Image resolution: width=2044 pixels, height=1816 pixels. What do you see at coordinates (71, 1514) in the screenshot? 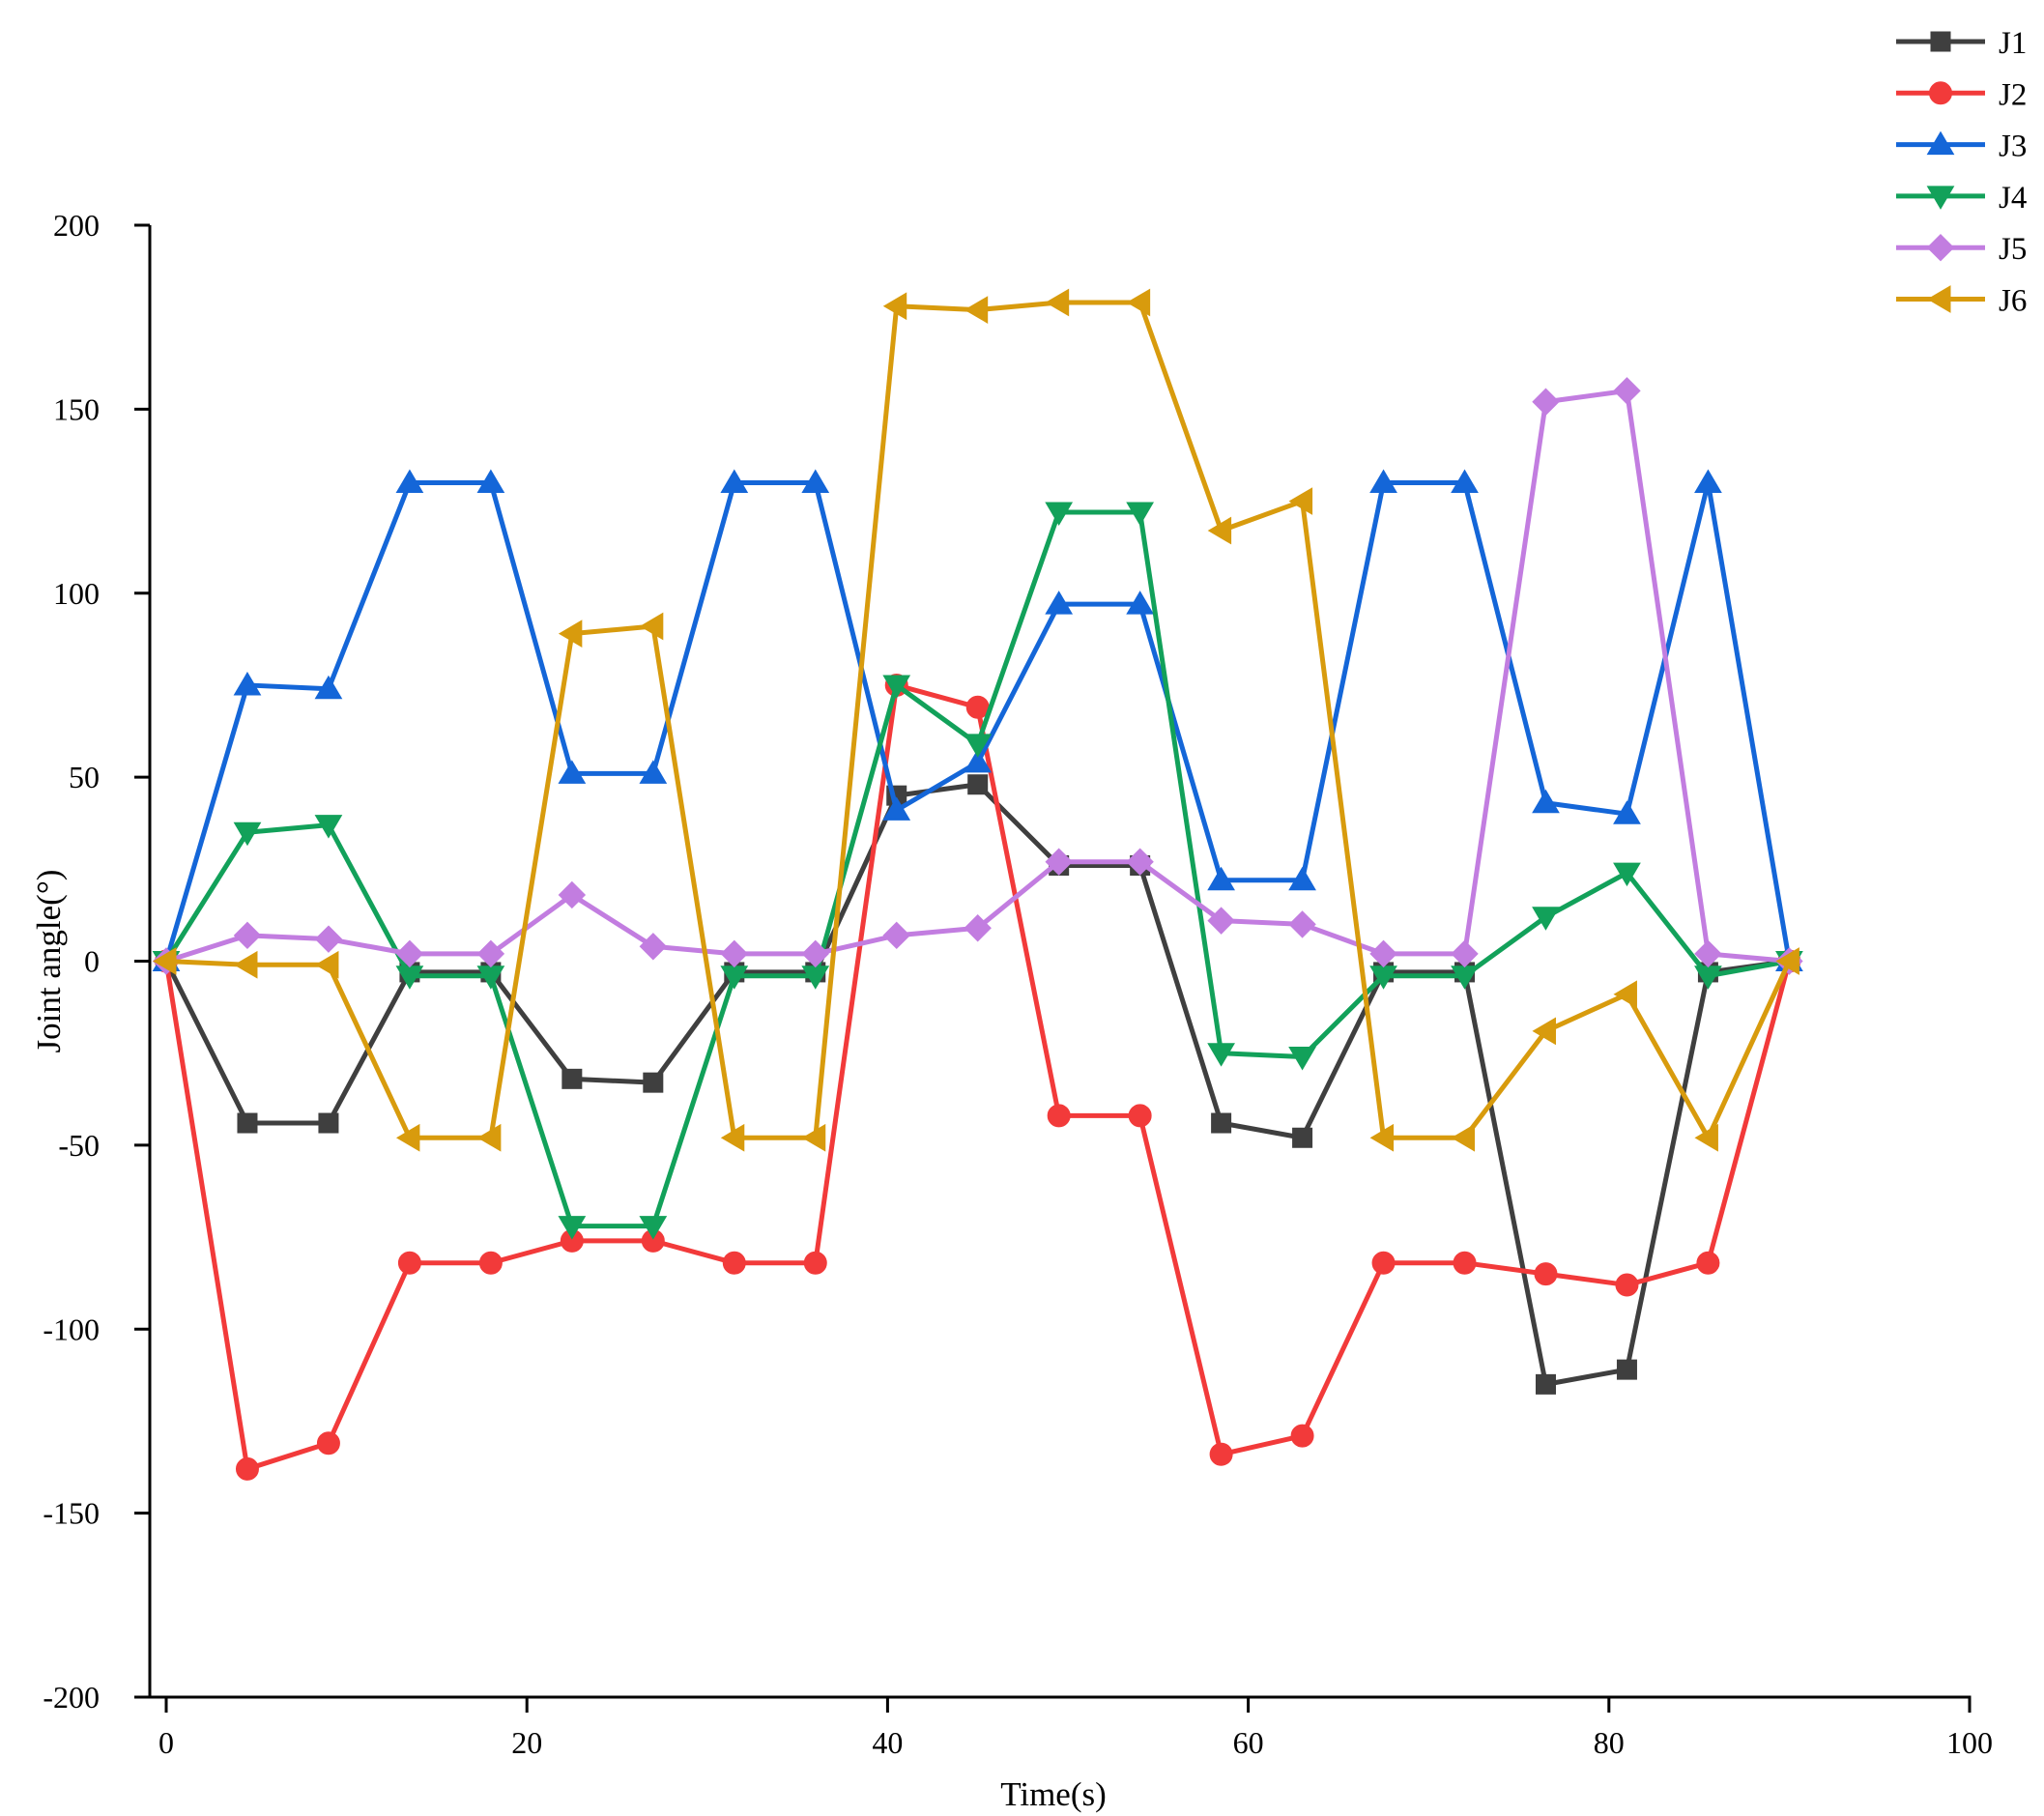
I see `y-tick-label: -150` at bounding box center [71, 1514].